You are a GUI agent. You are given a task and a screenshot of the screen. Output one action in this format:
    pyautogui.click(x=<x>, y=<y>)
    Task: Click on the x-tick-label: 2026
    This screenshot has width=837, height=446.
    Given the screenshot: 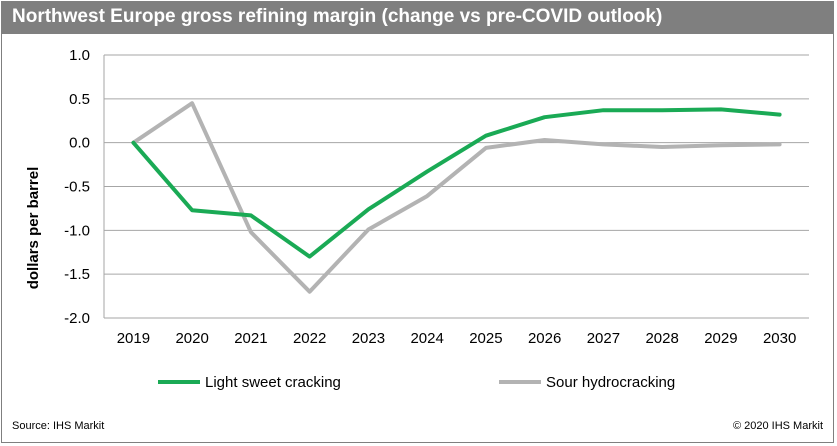 What is the action you would take?
    pyautogui.click(x=544, y=338)
    